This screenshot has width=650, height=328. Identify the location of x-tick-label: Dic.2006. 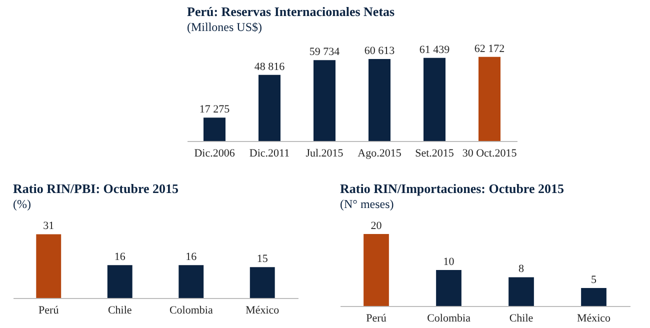
(215, 154).